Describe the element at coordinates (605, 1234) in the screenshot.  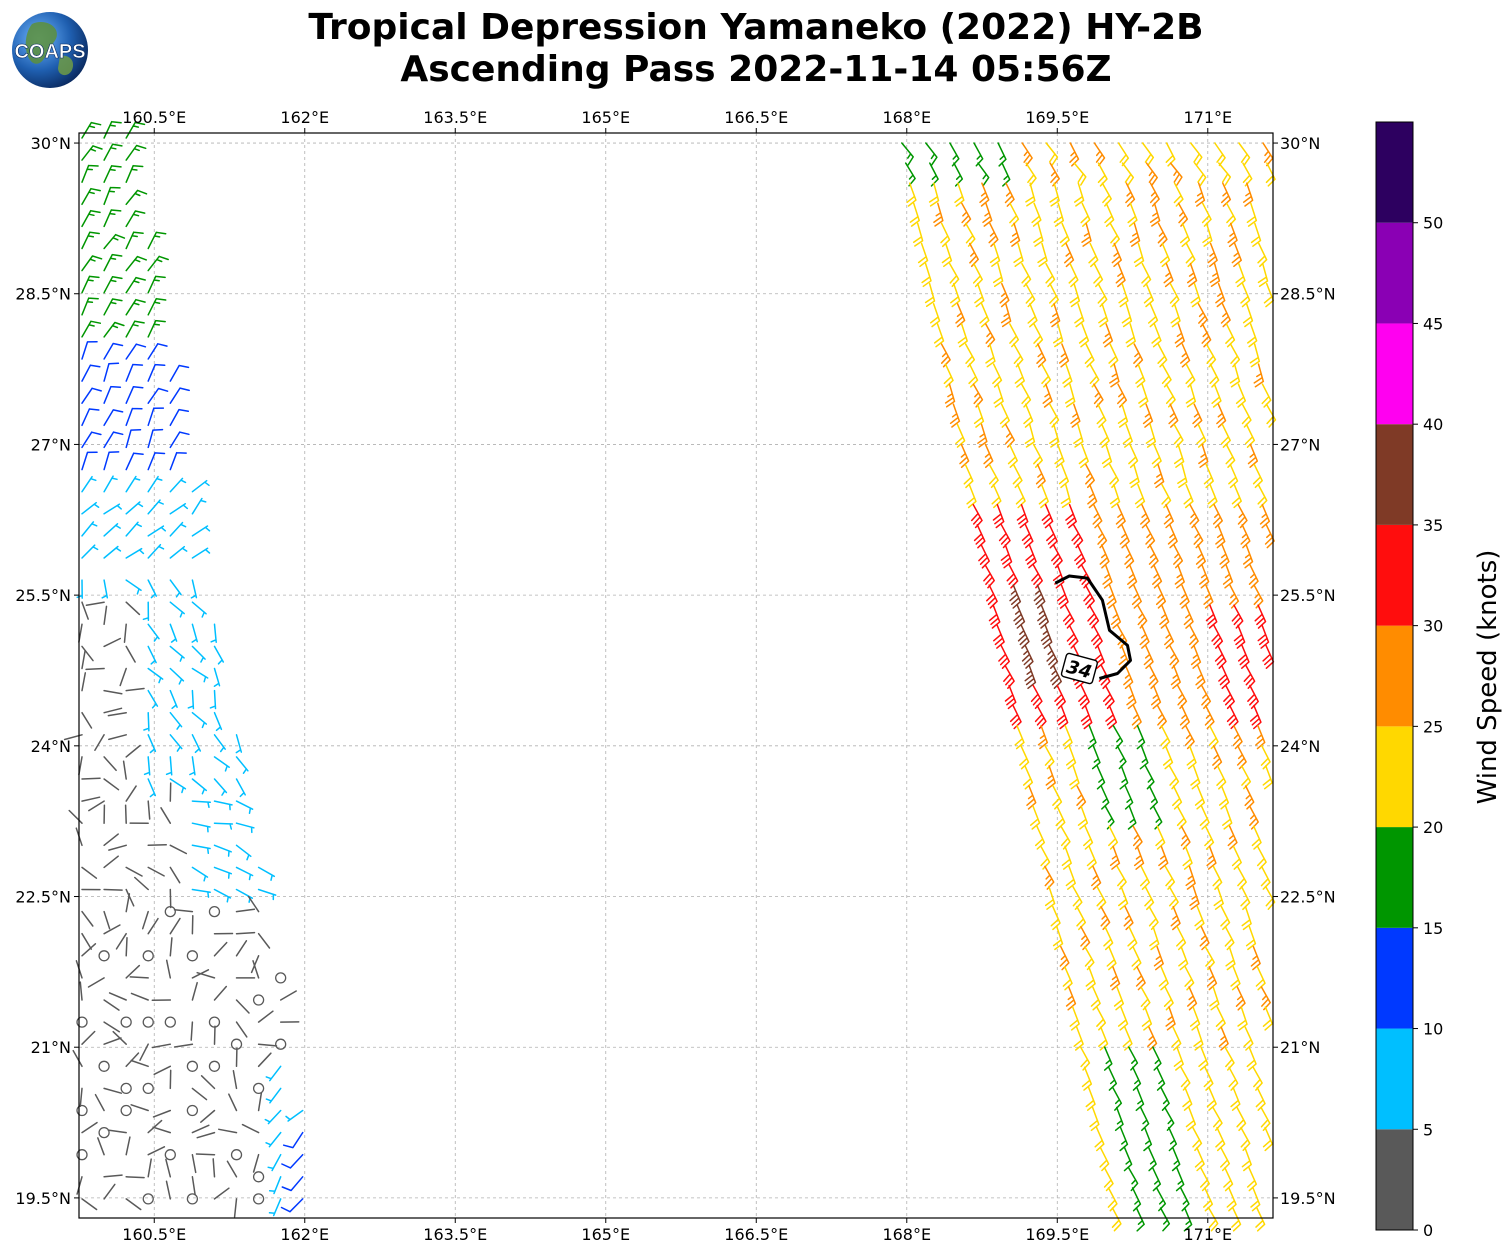
I see `lon-tick-label-bottom: 165°E` at that location.